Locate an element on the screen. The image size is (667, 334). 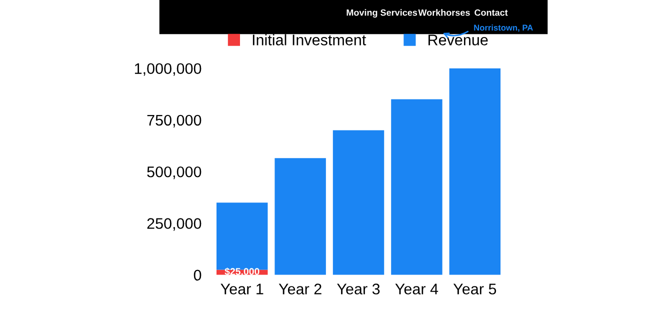
y-tick-label: 250,000 is located at coordinates (174, 224).